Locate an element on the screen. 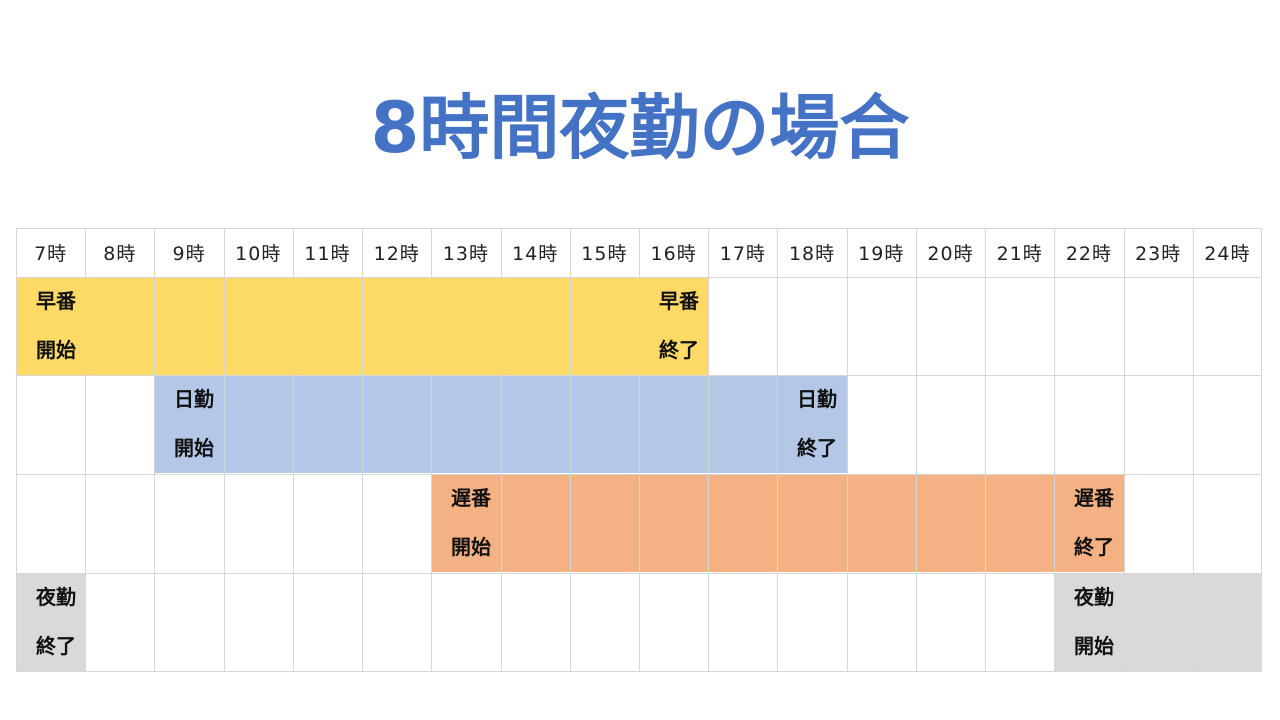  day-shift-end-label-1: 日勤 is located at coordinates (817, 399).